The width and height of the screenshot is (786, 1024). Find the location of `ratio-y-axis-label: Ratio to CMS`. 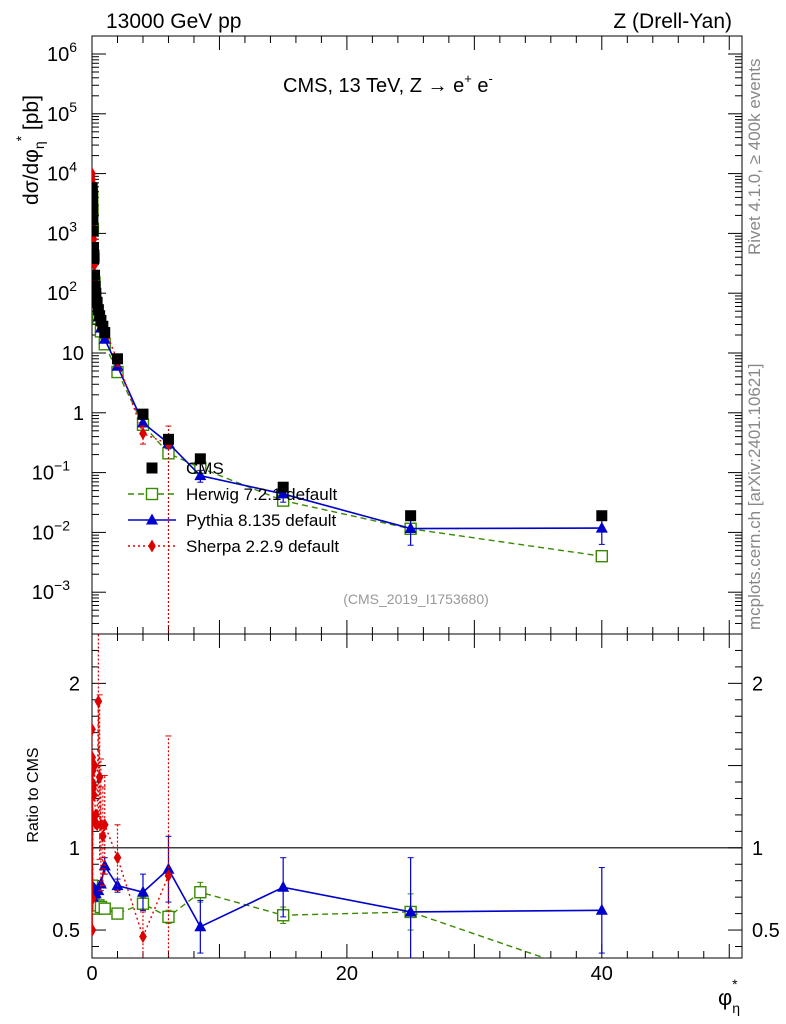

ratio-y-axis-label: Ratio to CMS is located at coordinates (33, 794).